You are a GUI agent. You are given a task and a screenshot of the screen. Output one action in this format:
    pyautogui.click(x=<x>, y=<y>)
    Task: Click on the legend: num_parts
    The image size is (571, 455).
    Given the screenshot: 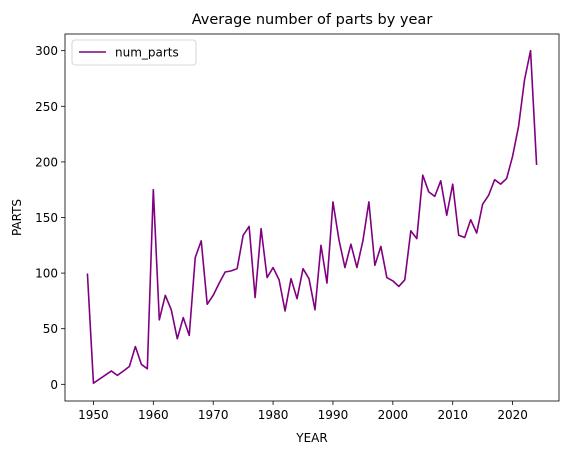 What is the action you would take?
    pyautogui.click(x=134, y=52)
    